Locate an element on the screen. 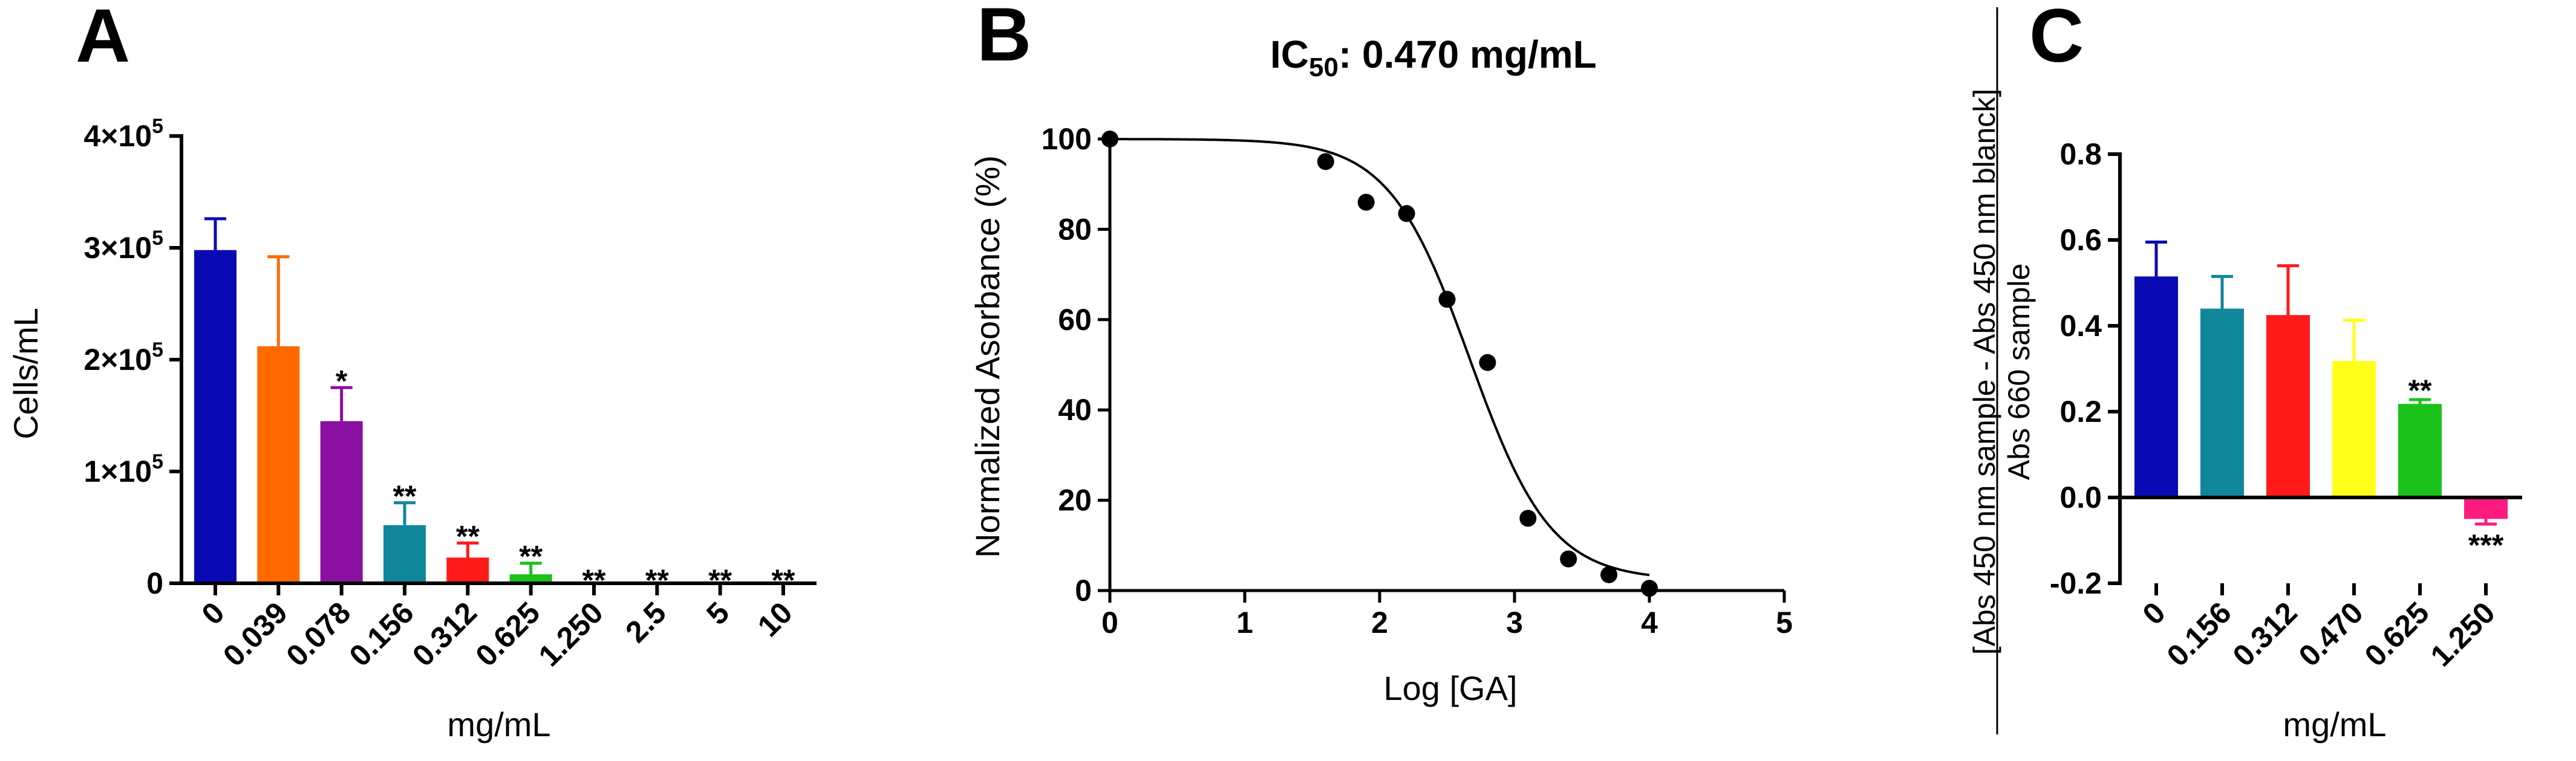  panel-b-title-prefix: IC is located at coordinates (1289, 54).